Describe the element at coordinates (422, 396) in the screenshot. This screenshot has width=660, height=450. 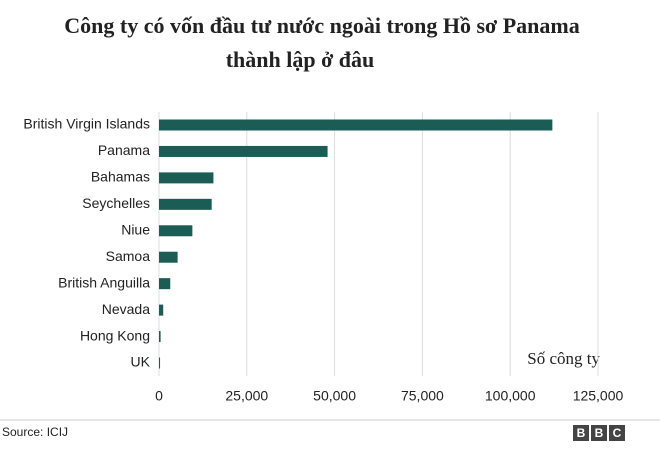
I see `x-tick-label: 75,000` at that location.